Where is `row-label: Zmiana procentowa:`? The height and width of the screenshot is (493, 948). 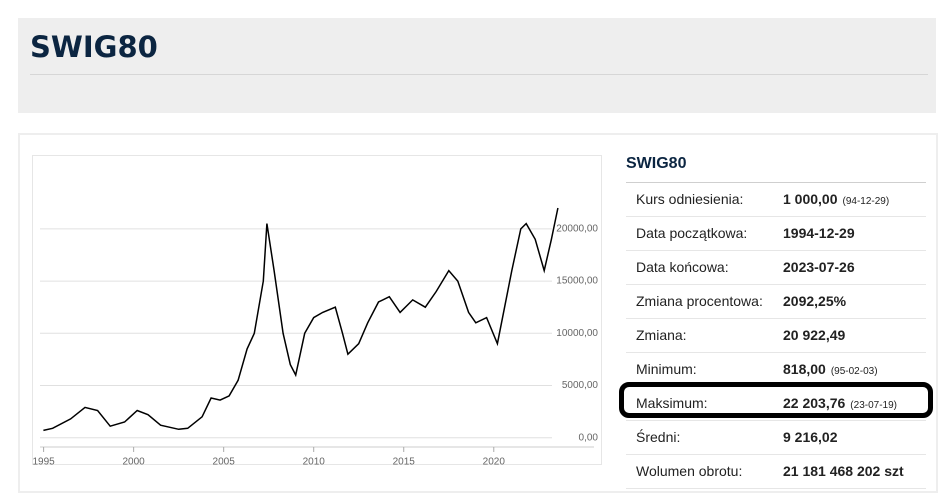 row-label: Zmiana procentowa: is located at coordinates (699, 301).